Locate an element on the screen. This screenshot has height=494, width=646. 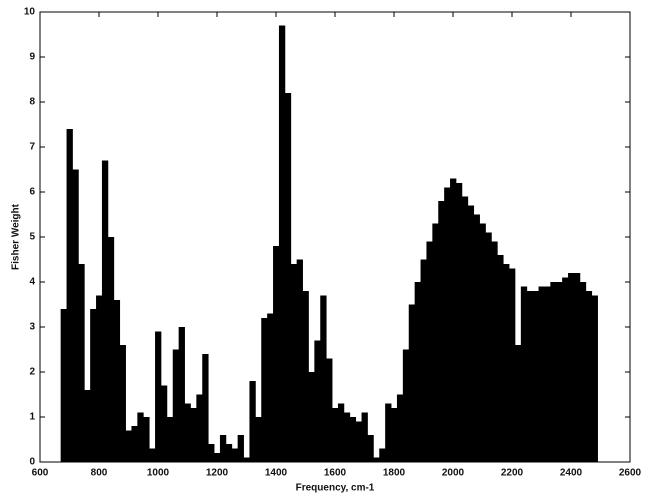
y-tick-label: 0 is located at coordinates (32, 462).